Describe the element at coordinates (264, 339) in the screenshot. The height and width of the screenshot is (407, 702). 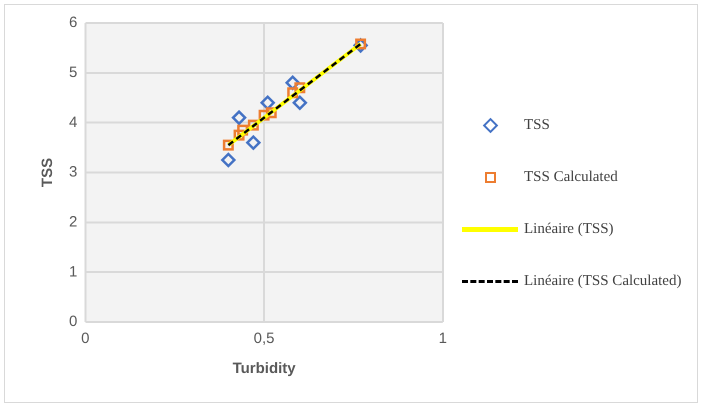
I see `x-tick-label: 0,5` at that location.